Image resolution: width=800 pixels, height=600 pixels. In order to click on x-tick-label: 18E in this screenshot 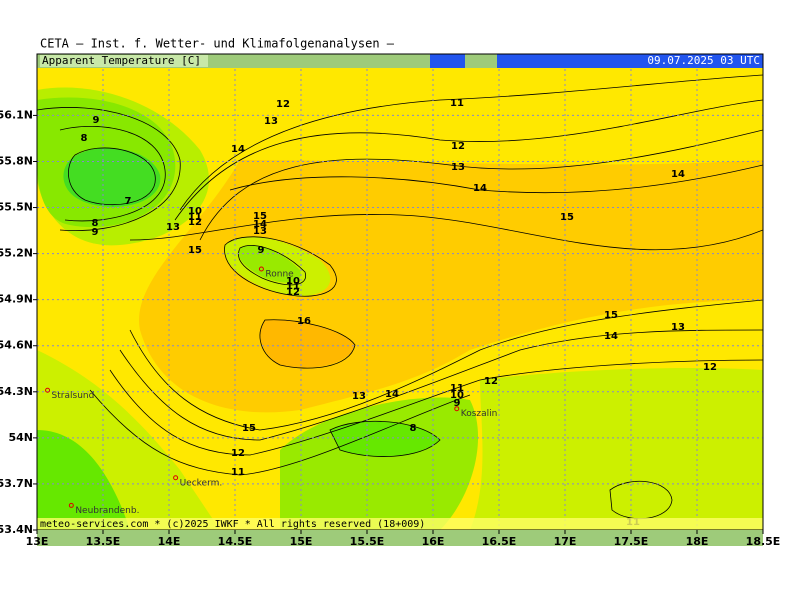, I will do `click(697, 541)`.